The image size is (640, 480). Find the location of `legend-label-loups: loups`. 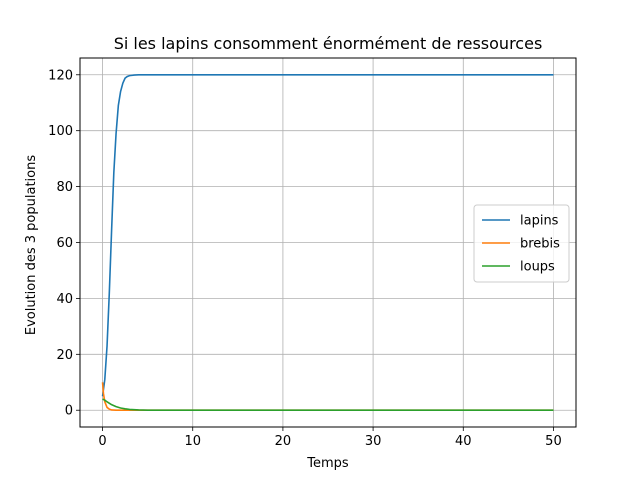

legend-label-loups: loups is located at coordinates (537, 267).